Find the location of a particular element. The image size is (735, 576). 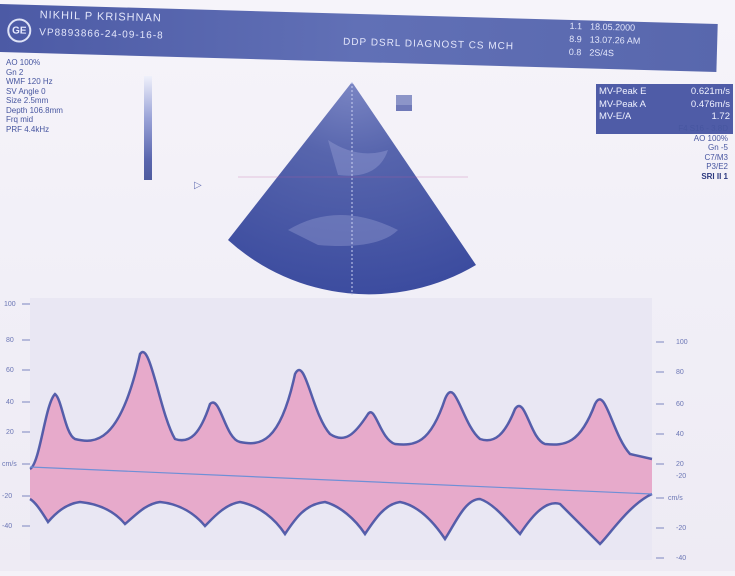

left-scale-label: cm/s is located at coordinates (9, 464).